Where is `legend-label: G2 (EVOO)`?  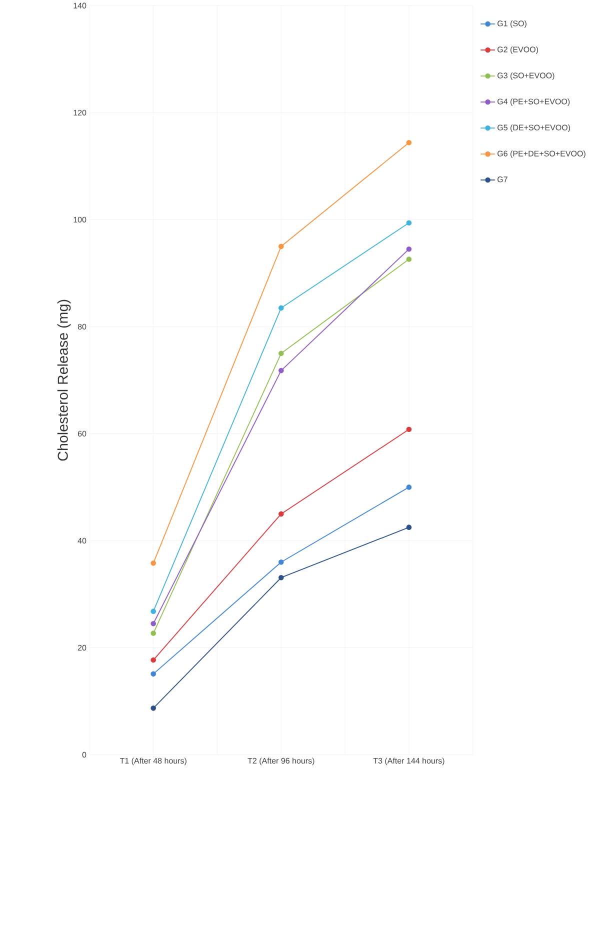
legend-label: G2 (EVOO) is located at coordinates (517, 50).